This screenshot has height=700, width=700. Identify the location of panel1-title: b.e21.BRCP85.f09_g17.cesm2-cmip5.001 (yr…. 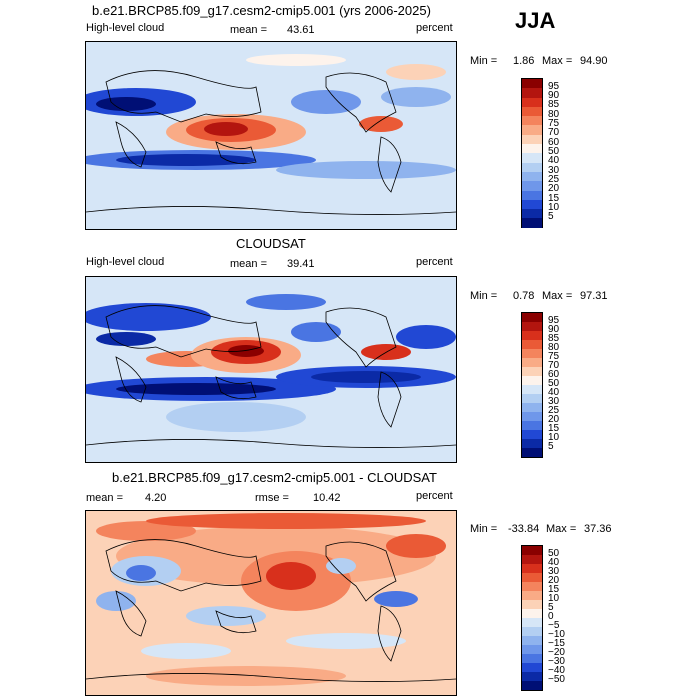
(261, 10).